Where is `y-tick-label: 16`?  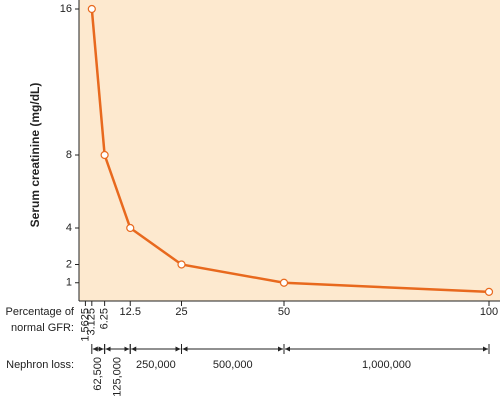 y-tick-label: 16 is located at coordinates (66, 9).